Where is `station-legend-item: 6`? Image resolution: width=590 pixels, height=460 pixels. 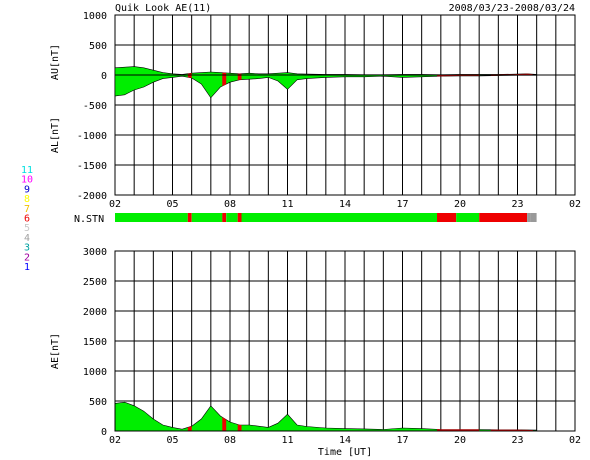
station-legend-item: 6 is located at coordinates (27, 219).